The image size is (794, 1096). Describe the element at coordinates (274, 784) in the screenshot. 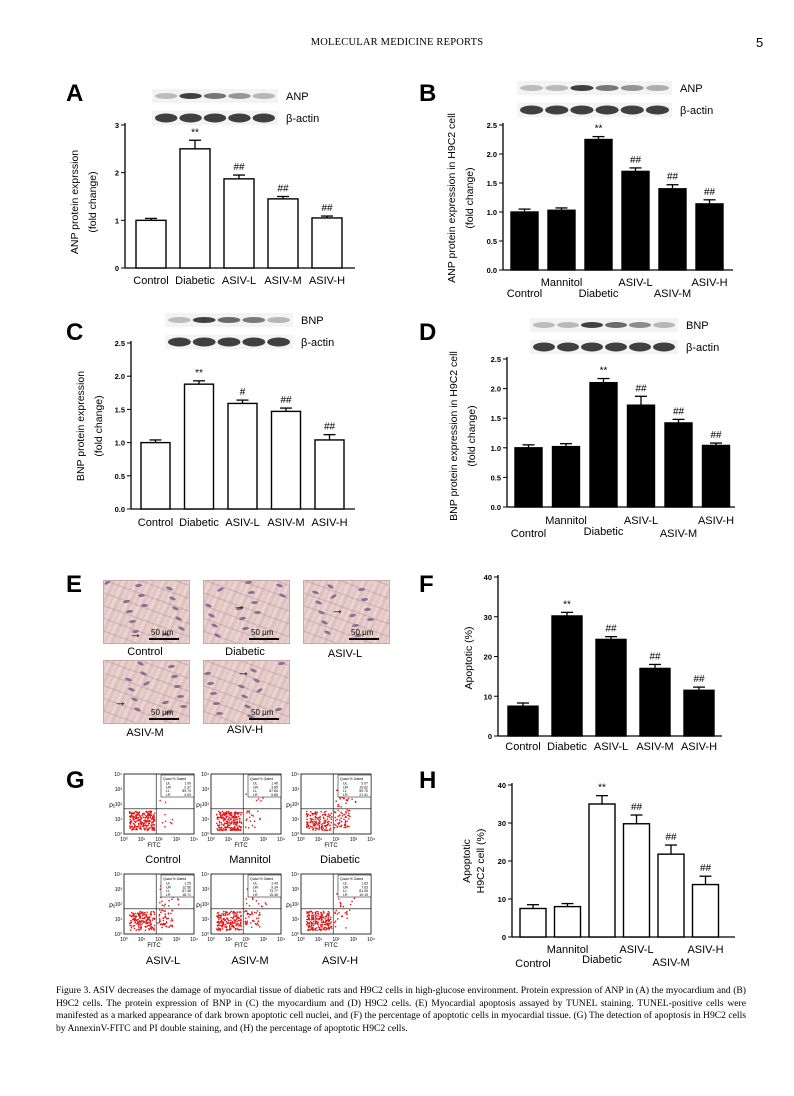

I see `legend-value: 1.46` at that location.